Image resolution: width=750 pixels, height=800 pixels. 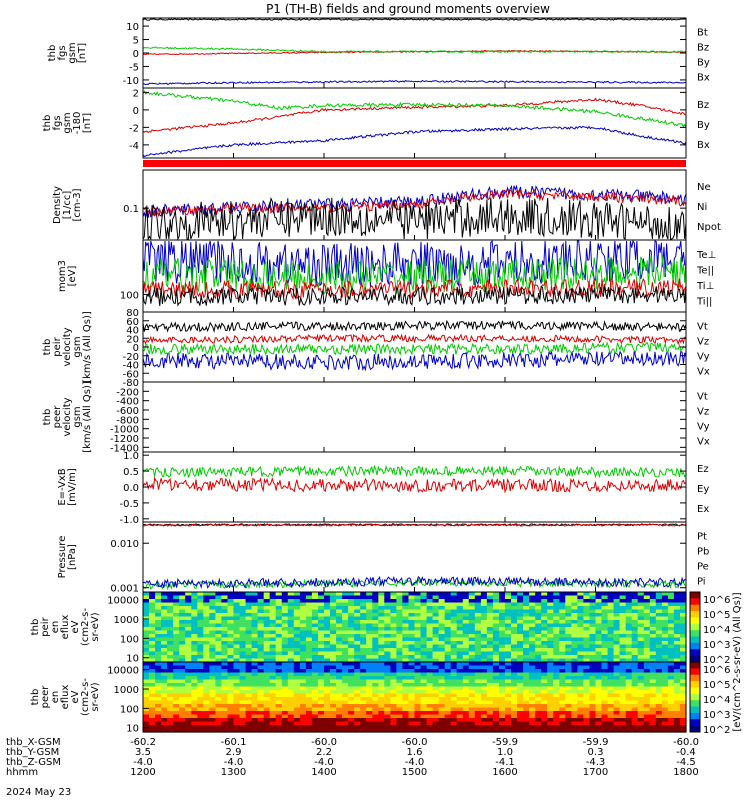 What do you see at coordinates (87, 123) in the screenshot?
I see `y-axis-label: [nT]` at bounding box center [87, 123].